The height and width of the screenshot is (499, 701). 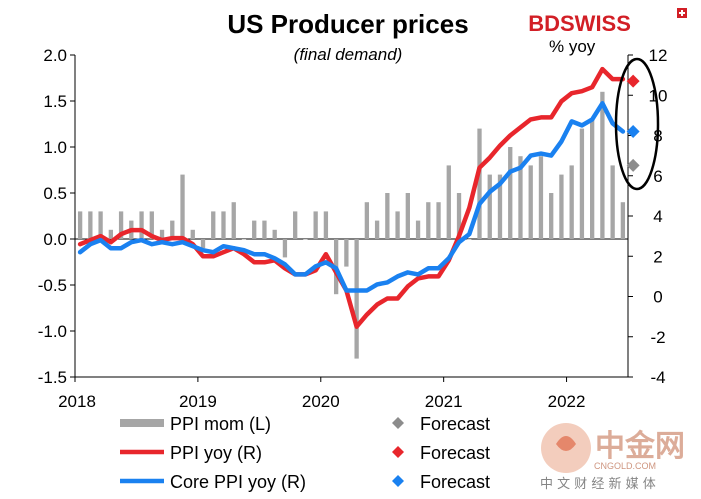 What do you see at coordinates (216, 453) in the screenshot?
I see `legend-label: PPI yoy (R)` at bounding box center [216, 453].